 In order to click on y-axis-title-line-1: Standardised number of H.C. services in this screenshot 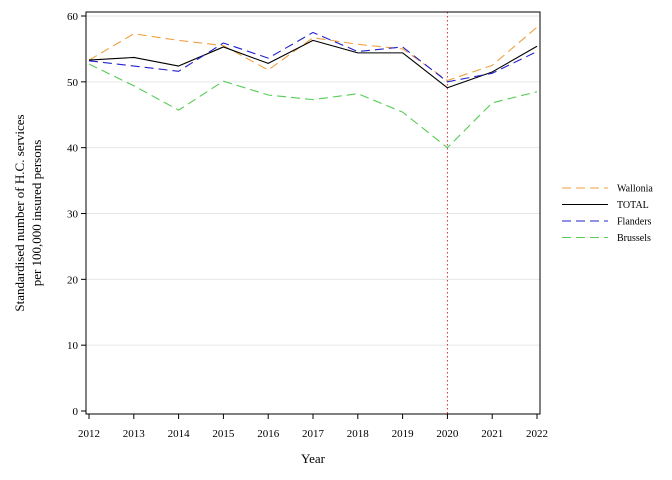, I will do `click(19, 212)`.